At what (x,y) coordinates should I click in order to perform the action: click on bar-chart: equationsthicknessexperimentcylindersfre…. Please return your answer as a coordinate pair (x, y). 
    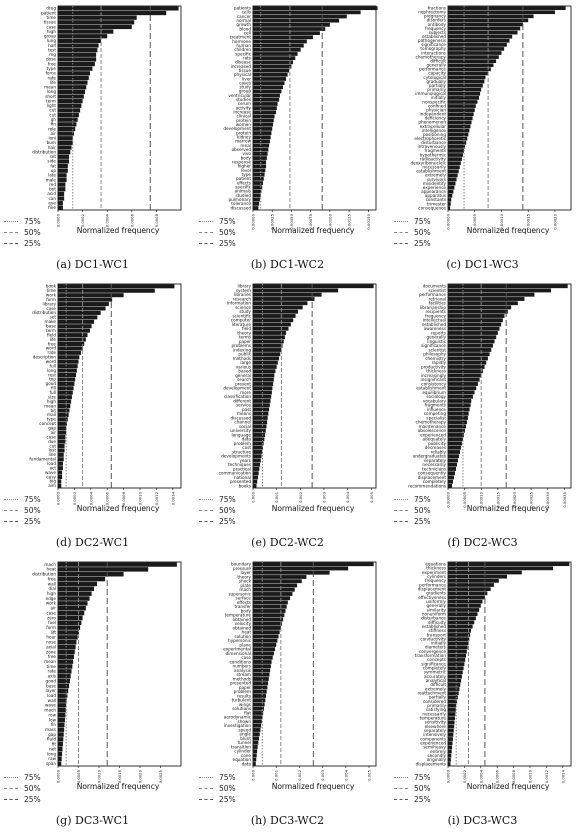
    Looking at the image, I should click on (482, 672).